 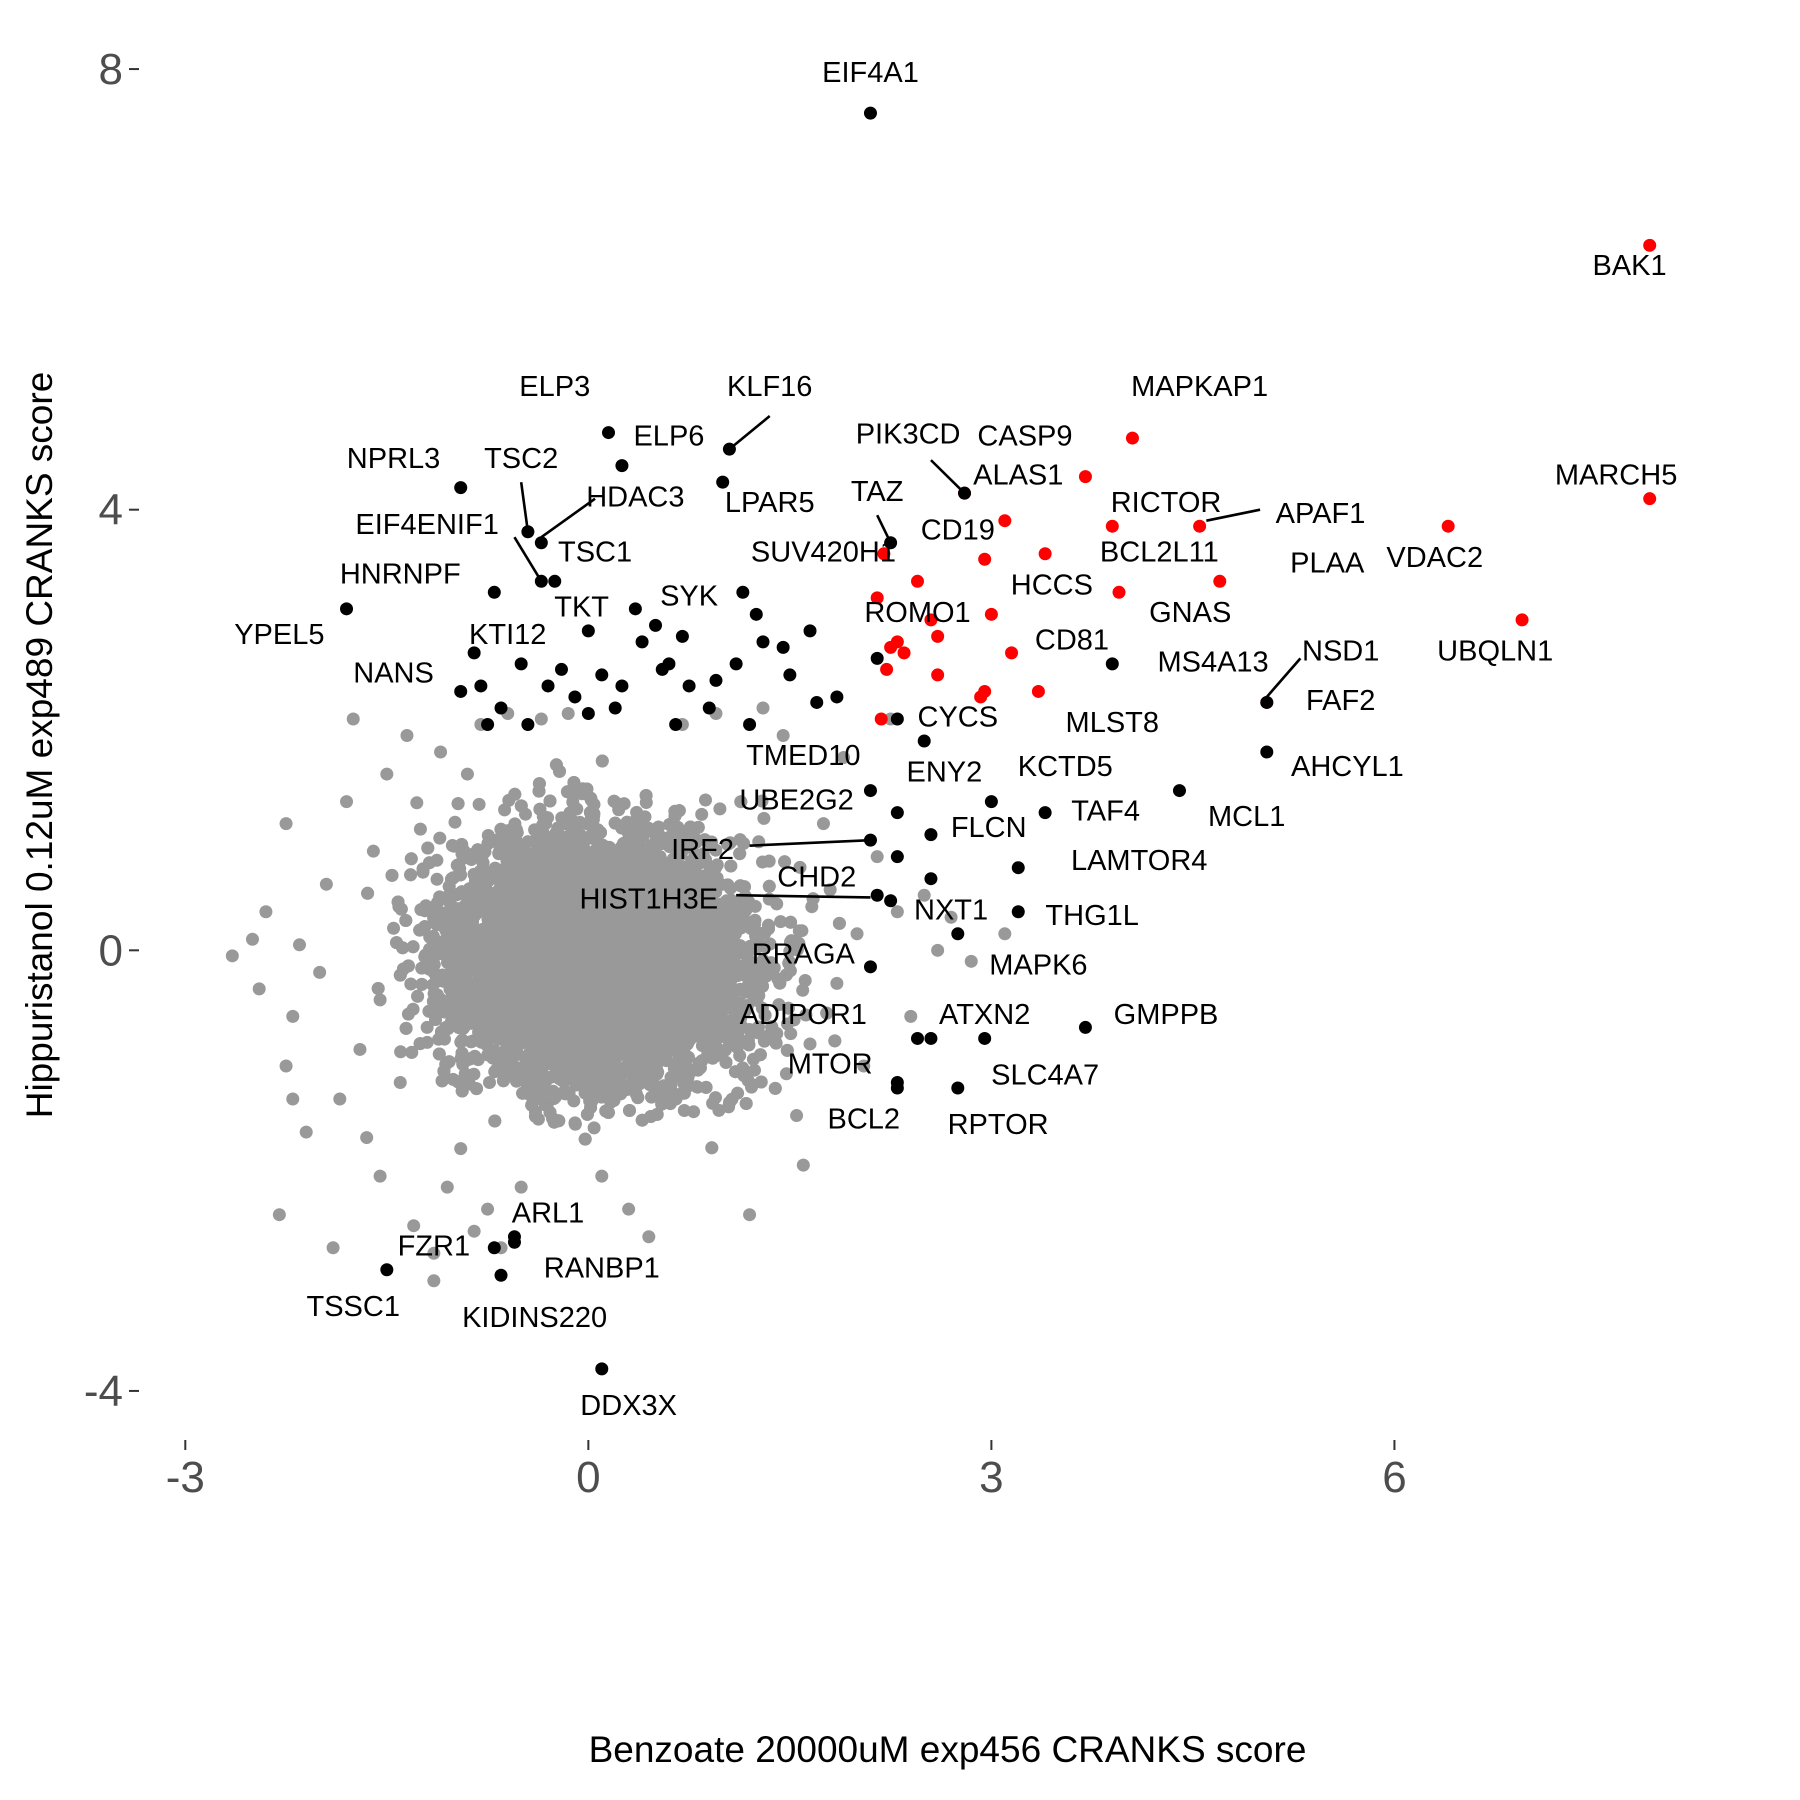 What do you see at coordinates (618, 994) in the screenshot?
I see `non-significant-points` at bounding box center [618, 994].